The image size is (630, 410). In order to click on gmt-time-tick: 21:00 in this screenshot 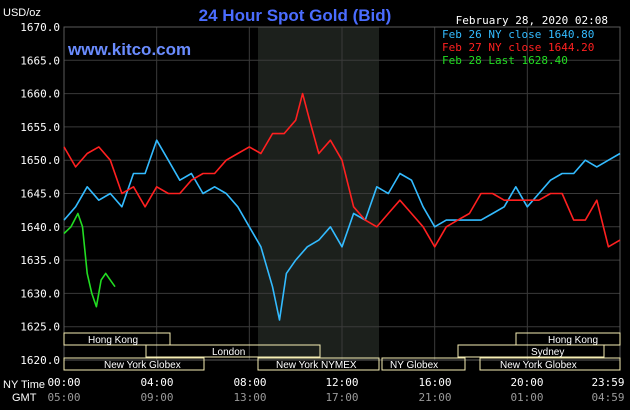, I will do `click(434, 397)`.